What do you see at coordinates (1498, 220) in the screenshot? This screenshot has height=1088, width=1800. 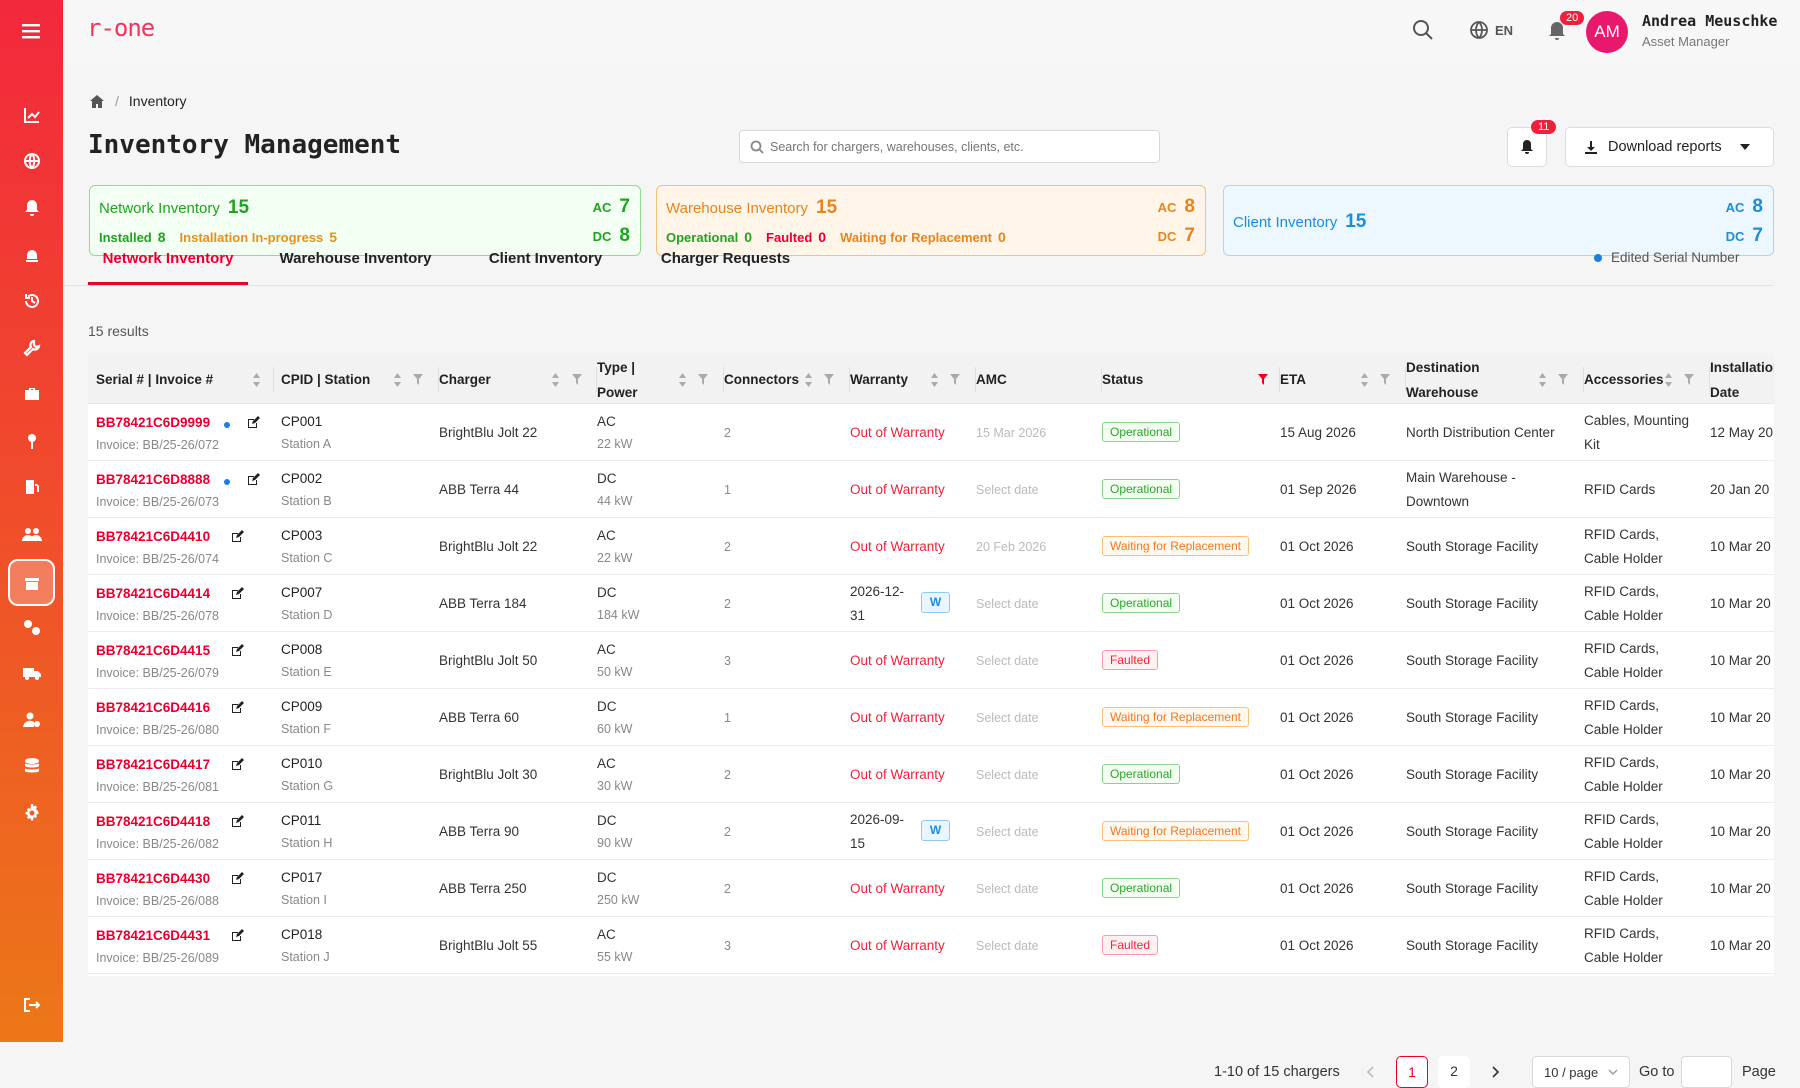 I see `client-inventory-card: Client Inventory 15 AC 8 DC 7` at bounding box center [1498, 220].